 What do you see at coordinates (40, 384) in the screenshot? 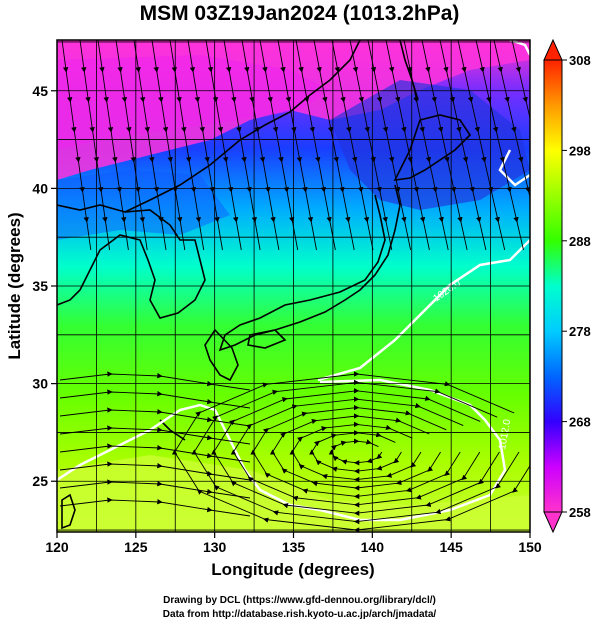
I see `y-tick-label: 30` at bounding box center [40, 384].